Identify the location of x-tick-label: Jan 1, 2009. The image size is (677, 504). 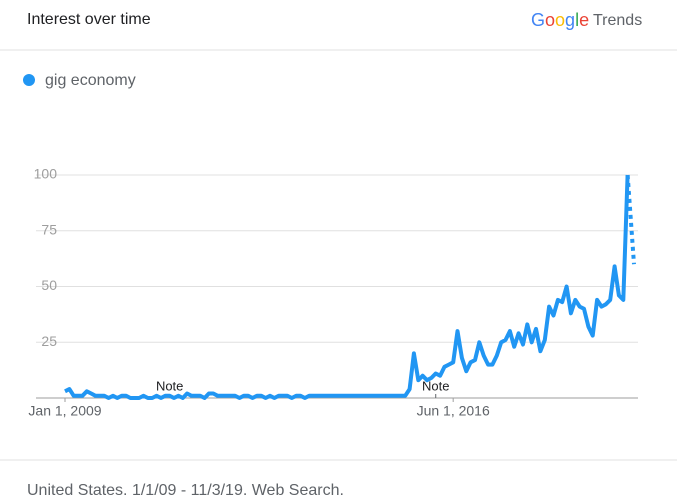
(64, 411).